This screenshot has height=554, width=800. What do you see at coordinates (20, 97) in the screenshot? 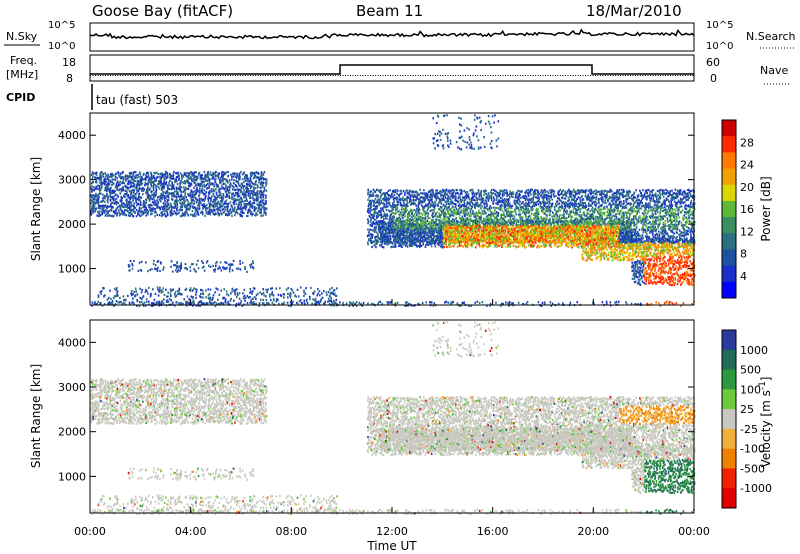
I see `cpid-label: CPID` at bounding box center [20, 97].